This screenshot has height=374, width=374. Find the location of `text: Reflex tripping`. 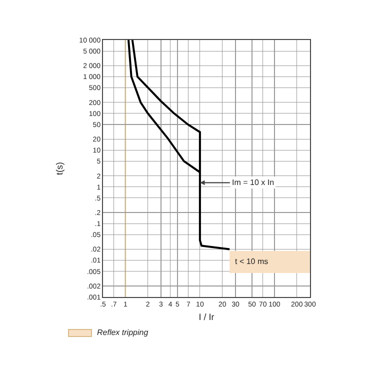

text: Reflex tripping is located at coordinates (123, 332).